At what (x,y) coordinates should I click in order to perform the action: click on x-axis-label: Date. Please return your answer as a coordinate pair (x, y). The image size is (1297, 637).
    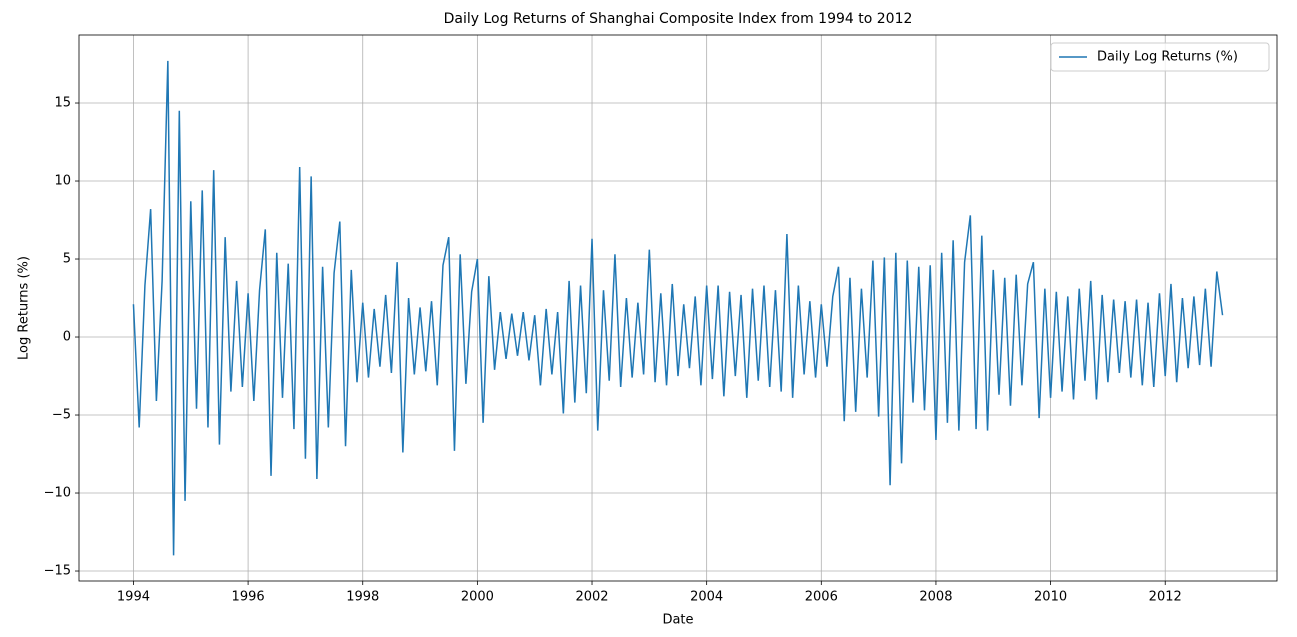
    Looking at the image, I should click on (677, 620).